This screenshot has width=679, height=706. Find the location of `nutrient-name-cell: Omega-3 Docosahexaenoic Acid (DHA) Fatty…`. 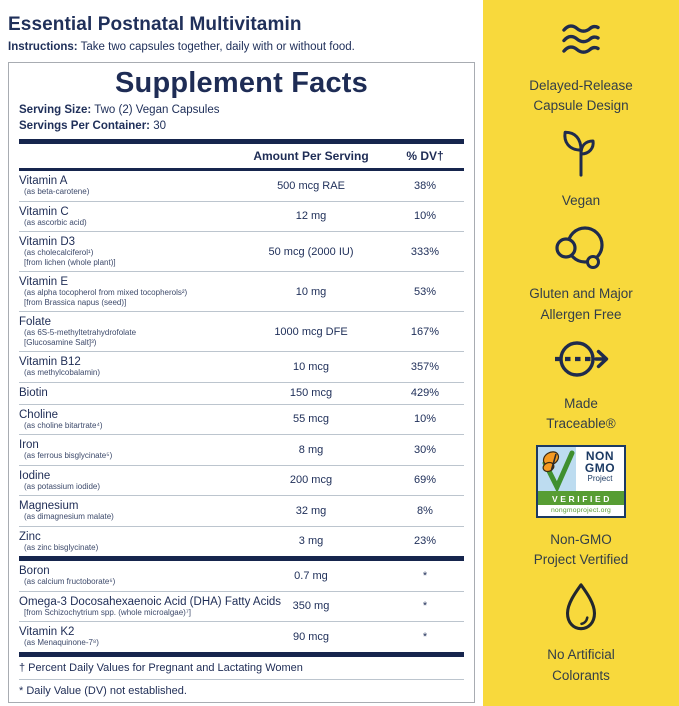

nutrient-name-cell: Omega-3 Docosahexaenoic Acid (DHA) Fatty… is located at coordinates (150, 607).